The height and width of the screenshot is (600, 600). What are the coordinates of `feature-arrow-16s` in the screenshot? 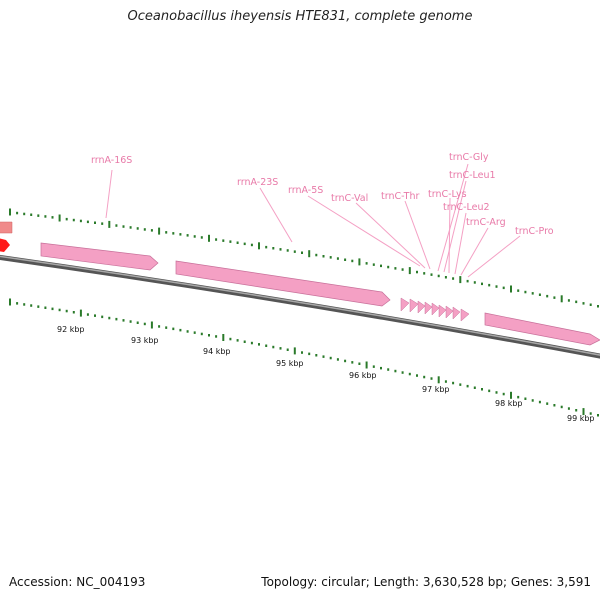 It's located at (99, 256).